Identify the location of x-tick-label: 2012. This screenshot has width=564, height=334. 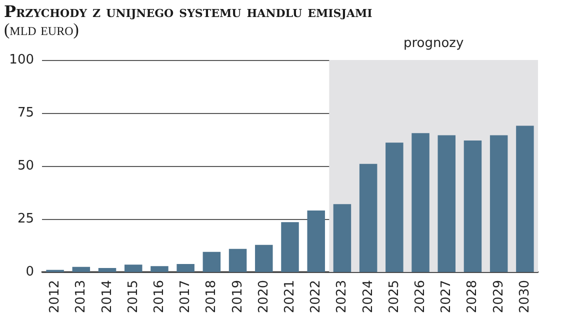
(55, 297).